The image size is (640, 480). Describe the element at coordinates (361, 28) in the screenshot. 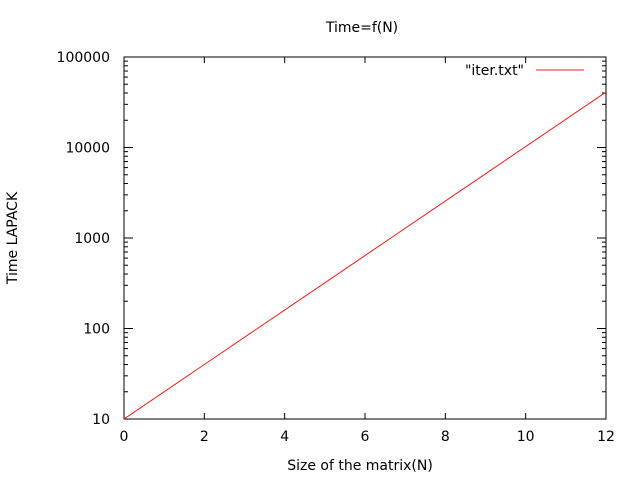

I see `chart-title: Time=f(N)` at that location.